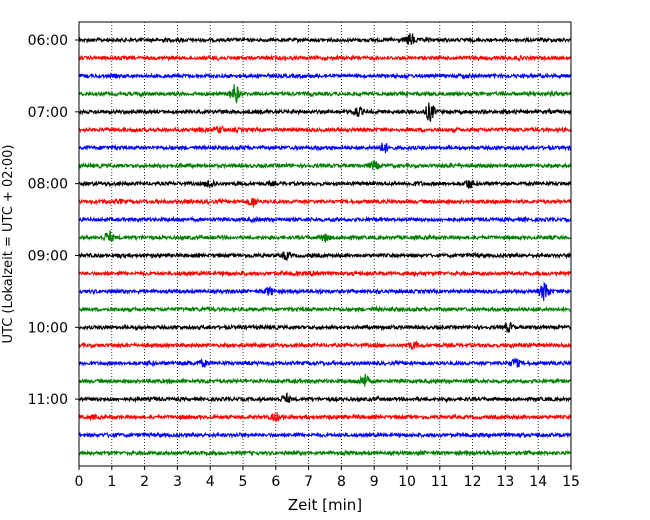 This screenshot has width=650, height=520. What do you see at coordinates (243, 482) in the screenshot?
I see `x-tick-label: 5` at bounding box center [243, 482].